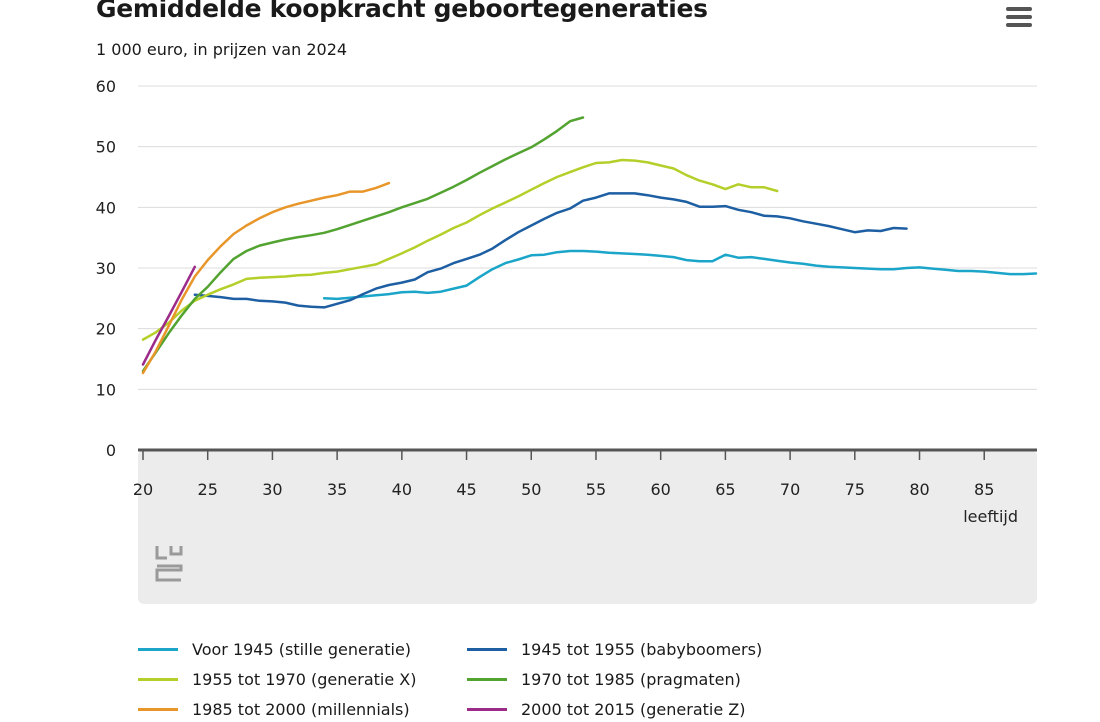  I want to click on legend-item: 1945 tot 1955 (babyboomers), so click(614, 649).